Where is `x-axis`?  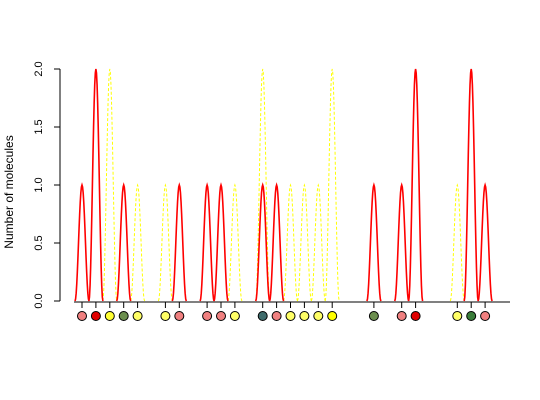
x-axis is located at coordinates (292, 304).